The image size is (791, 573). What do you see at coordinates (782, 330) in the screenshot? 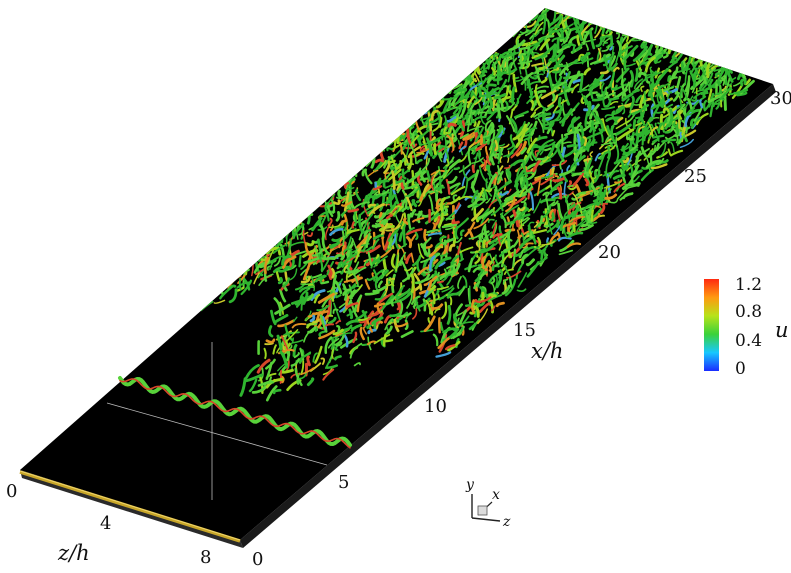
I see `colorbar-variable-label: u` at bounding box center [782, 330].